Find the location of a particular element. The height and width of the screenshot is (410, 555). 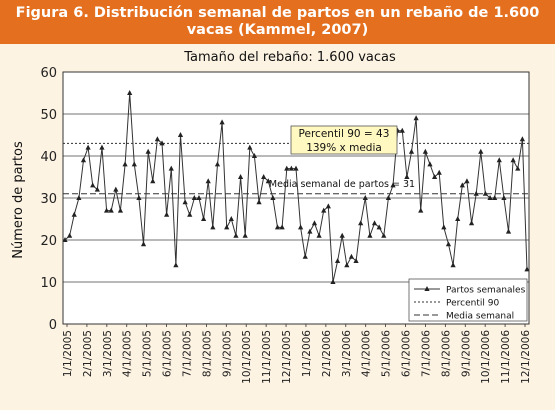

x-tick-label: 12/1/2005 is located at coordinates (287, 357).